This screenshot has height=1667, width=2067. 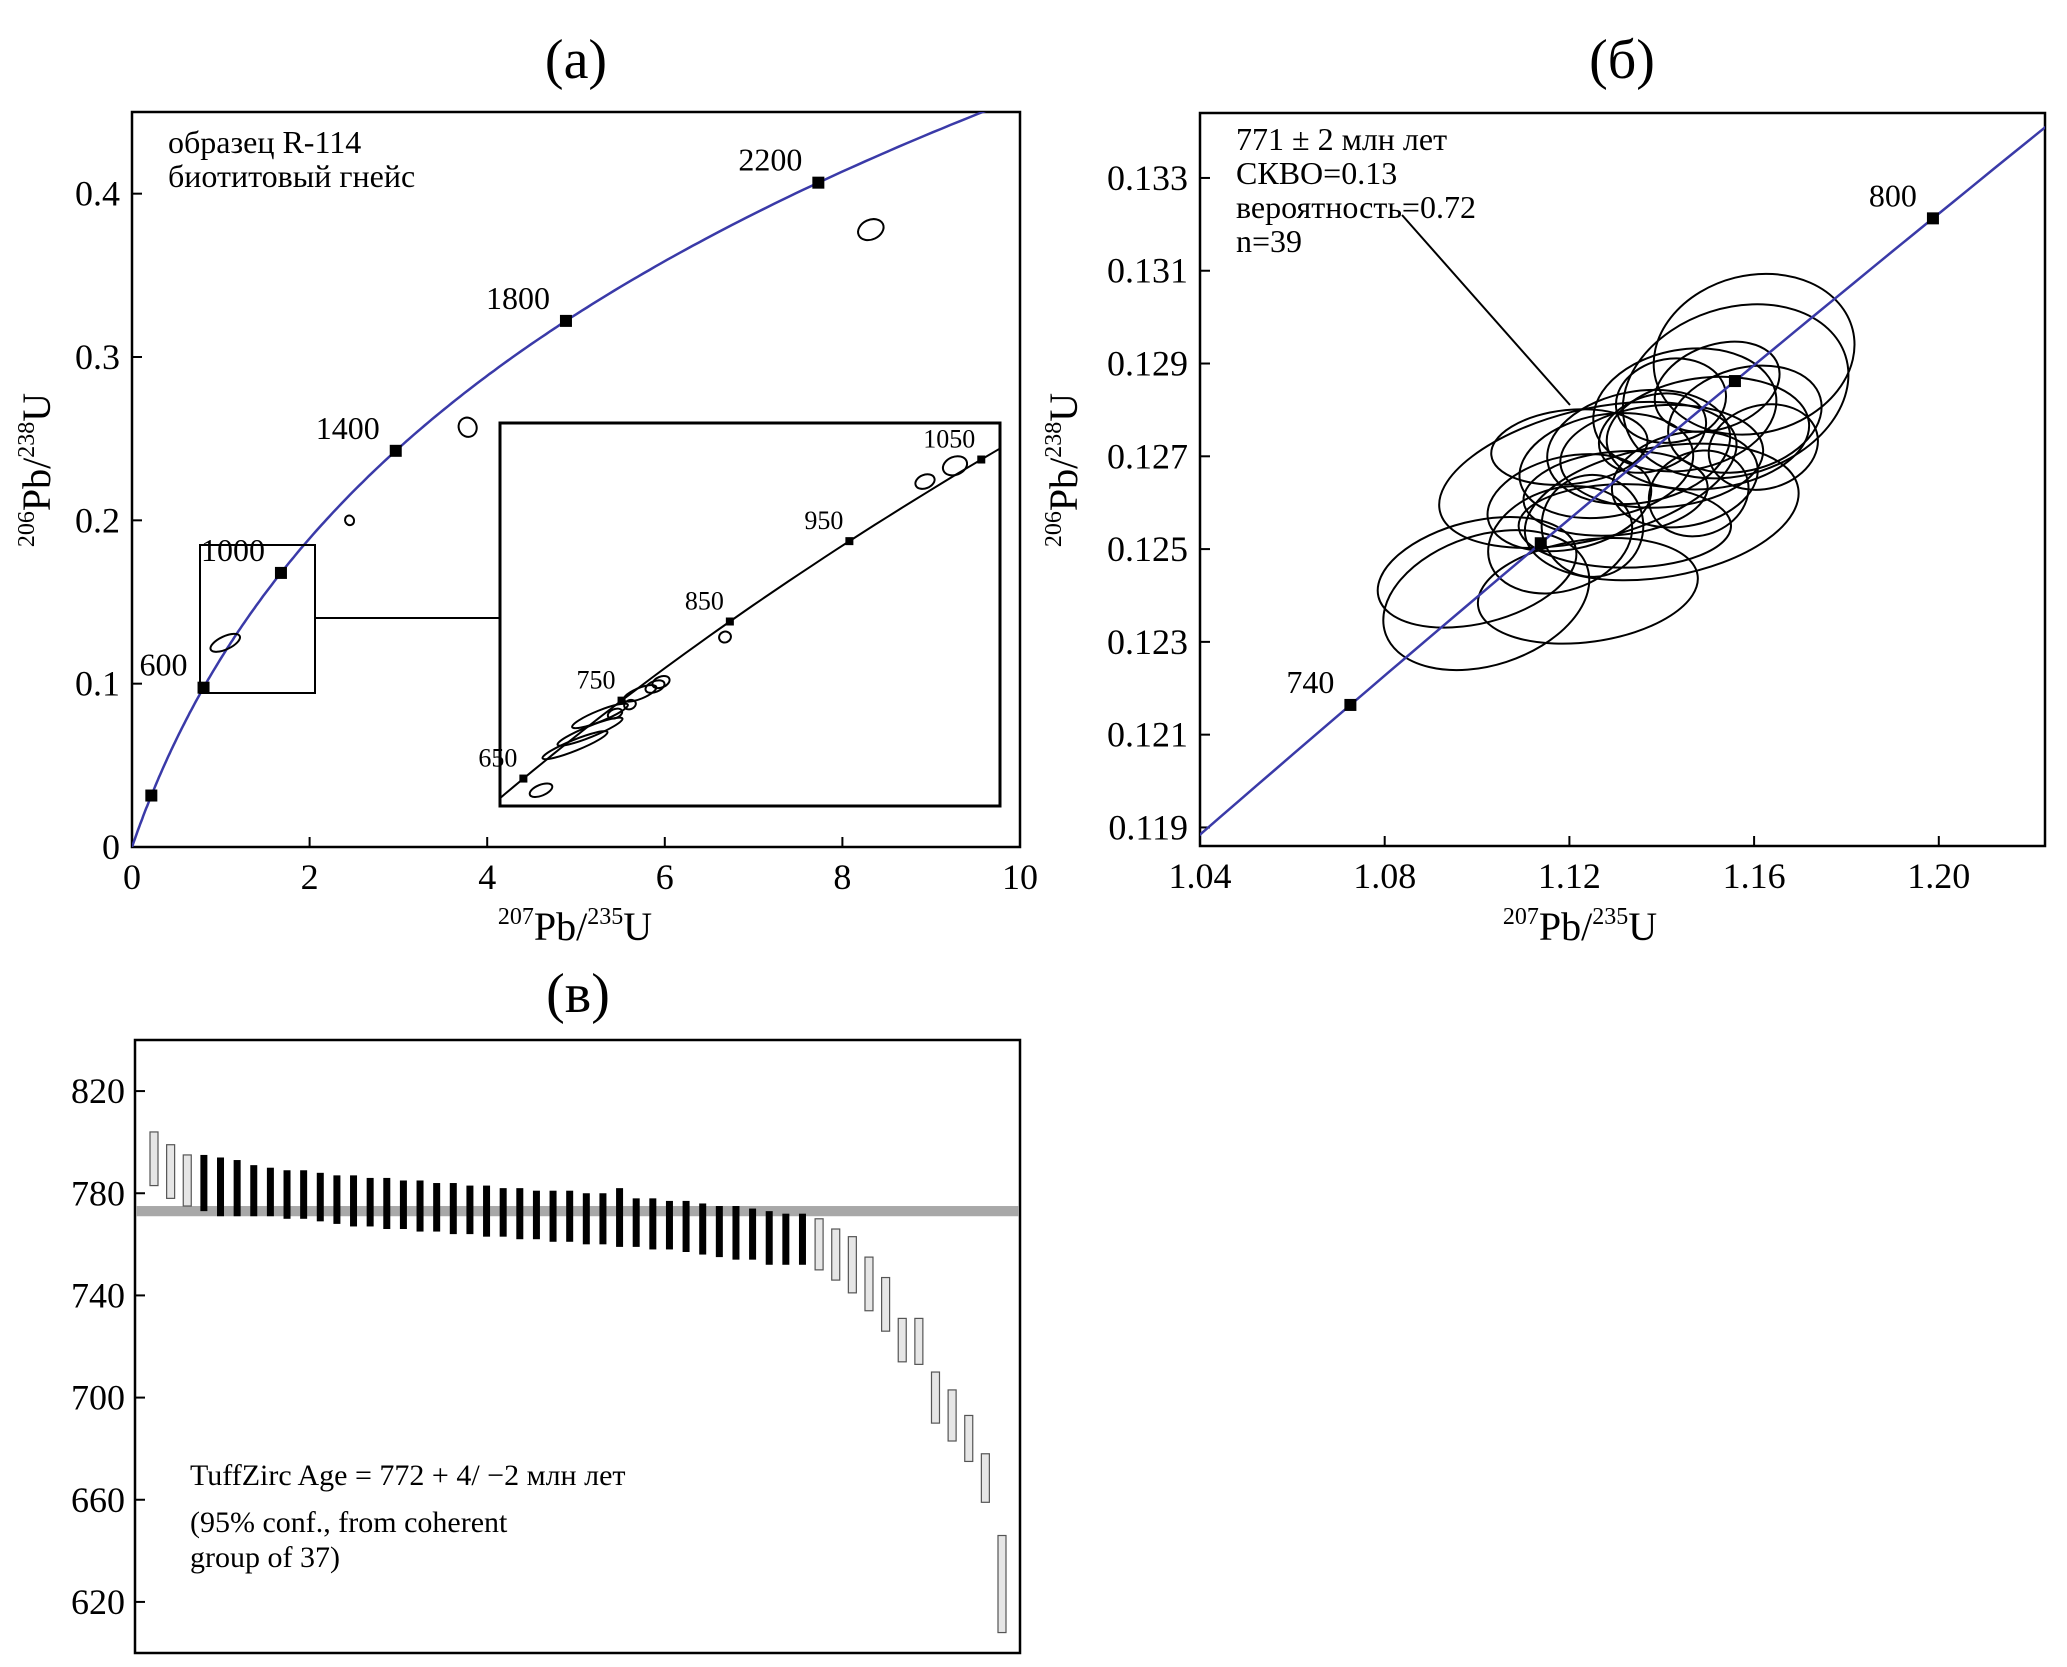 I want to click on x-tick-label: 1.08, so click(x=1384, y=876).